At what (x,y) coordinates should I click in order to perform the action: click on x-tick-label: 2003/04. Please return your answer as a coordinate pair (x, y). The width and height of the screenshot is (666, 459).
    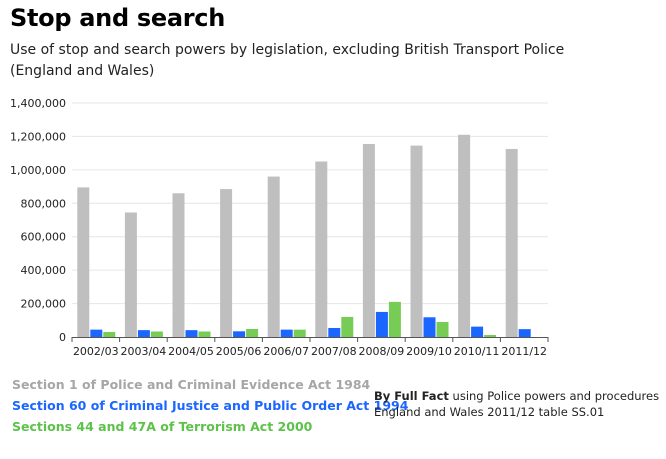
    Looking at the image, I should click on (144, 351).